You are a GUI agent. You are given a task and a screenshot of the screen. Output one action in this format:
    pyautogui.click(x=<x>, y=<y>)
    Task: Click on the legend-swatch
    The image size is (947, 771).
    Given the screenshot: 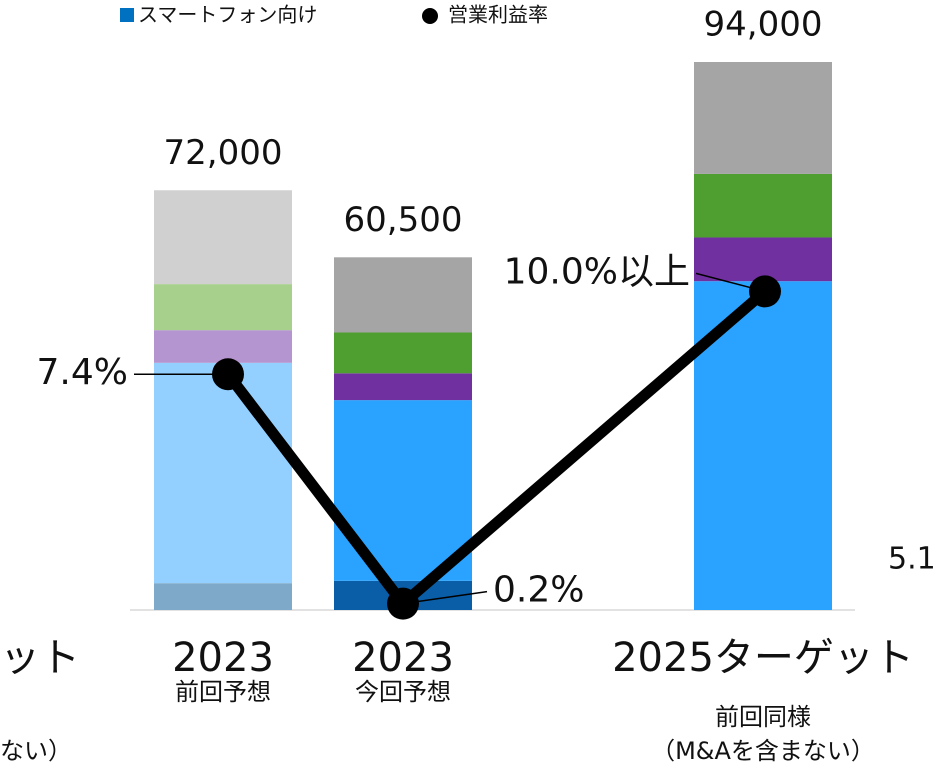 What is the action you would take?
    pyautogui.click(x=127, y=15)
    